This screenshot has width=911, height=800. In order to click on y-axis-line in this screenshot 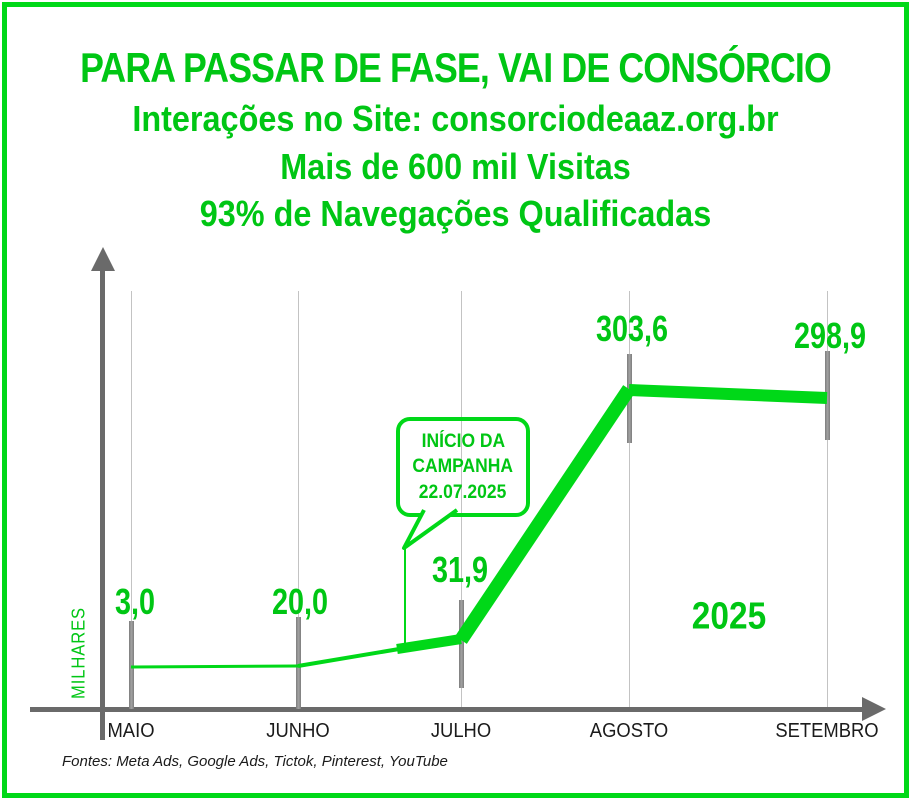, I will do `click(102, 503)`.